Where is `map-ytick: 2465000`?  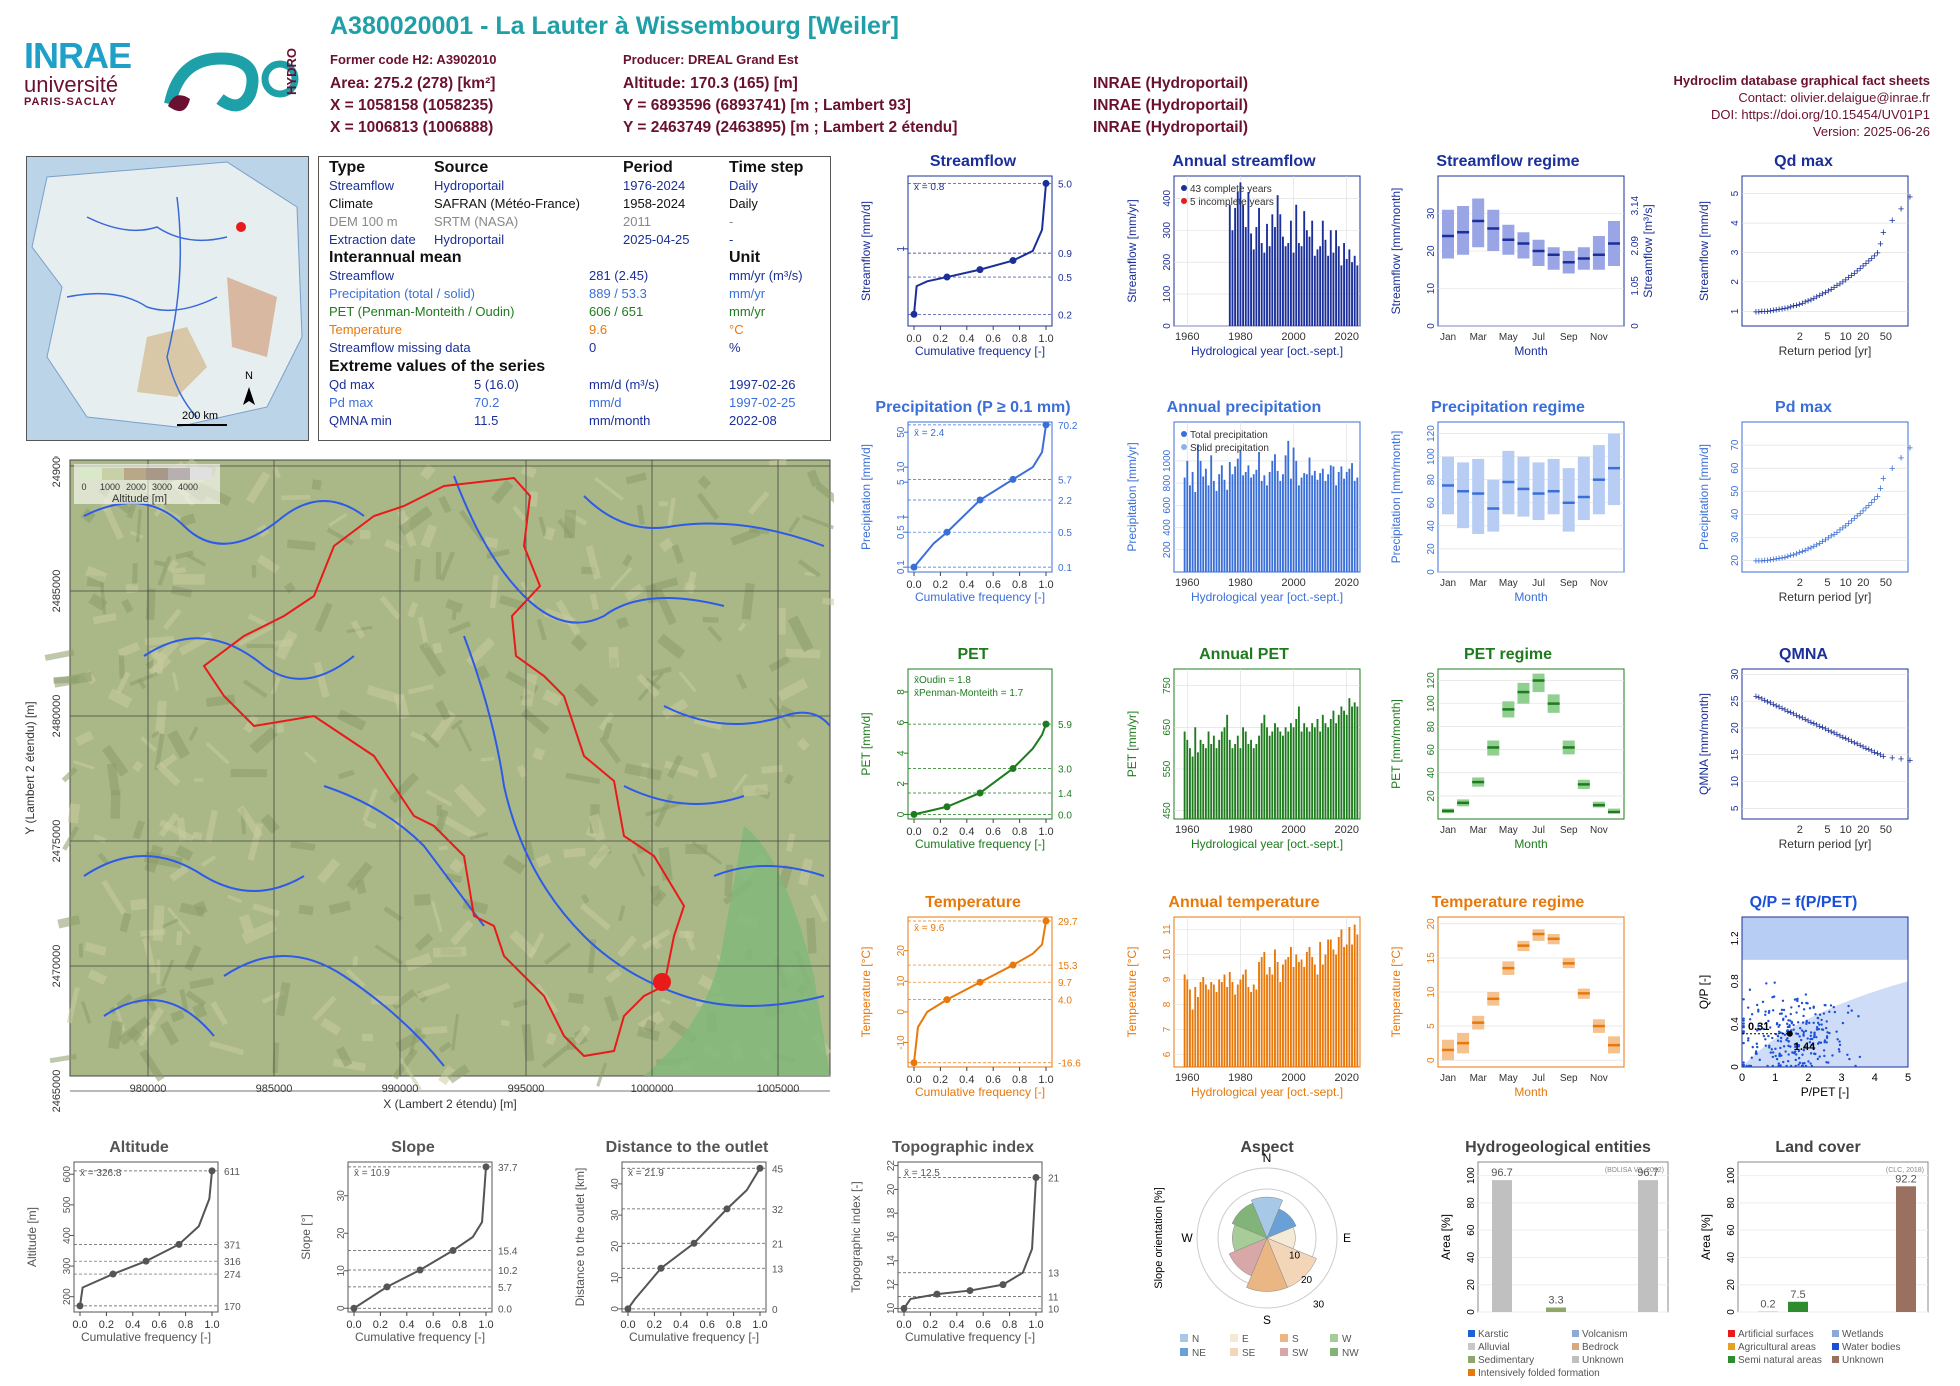 map-ytick: 2465000 is located at coordinates (57, 1091).